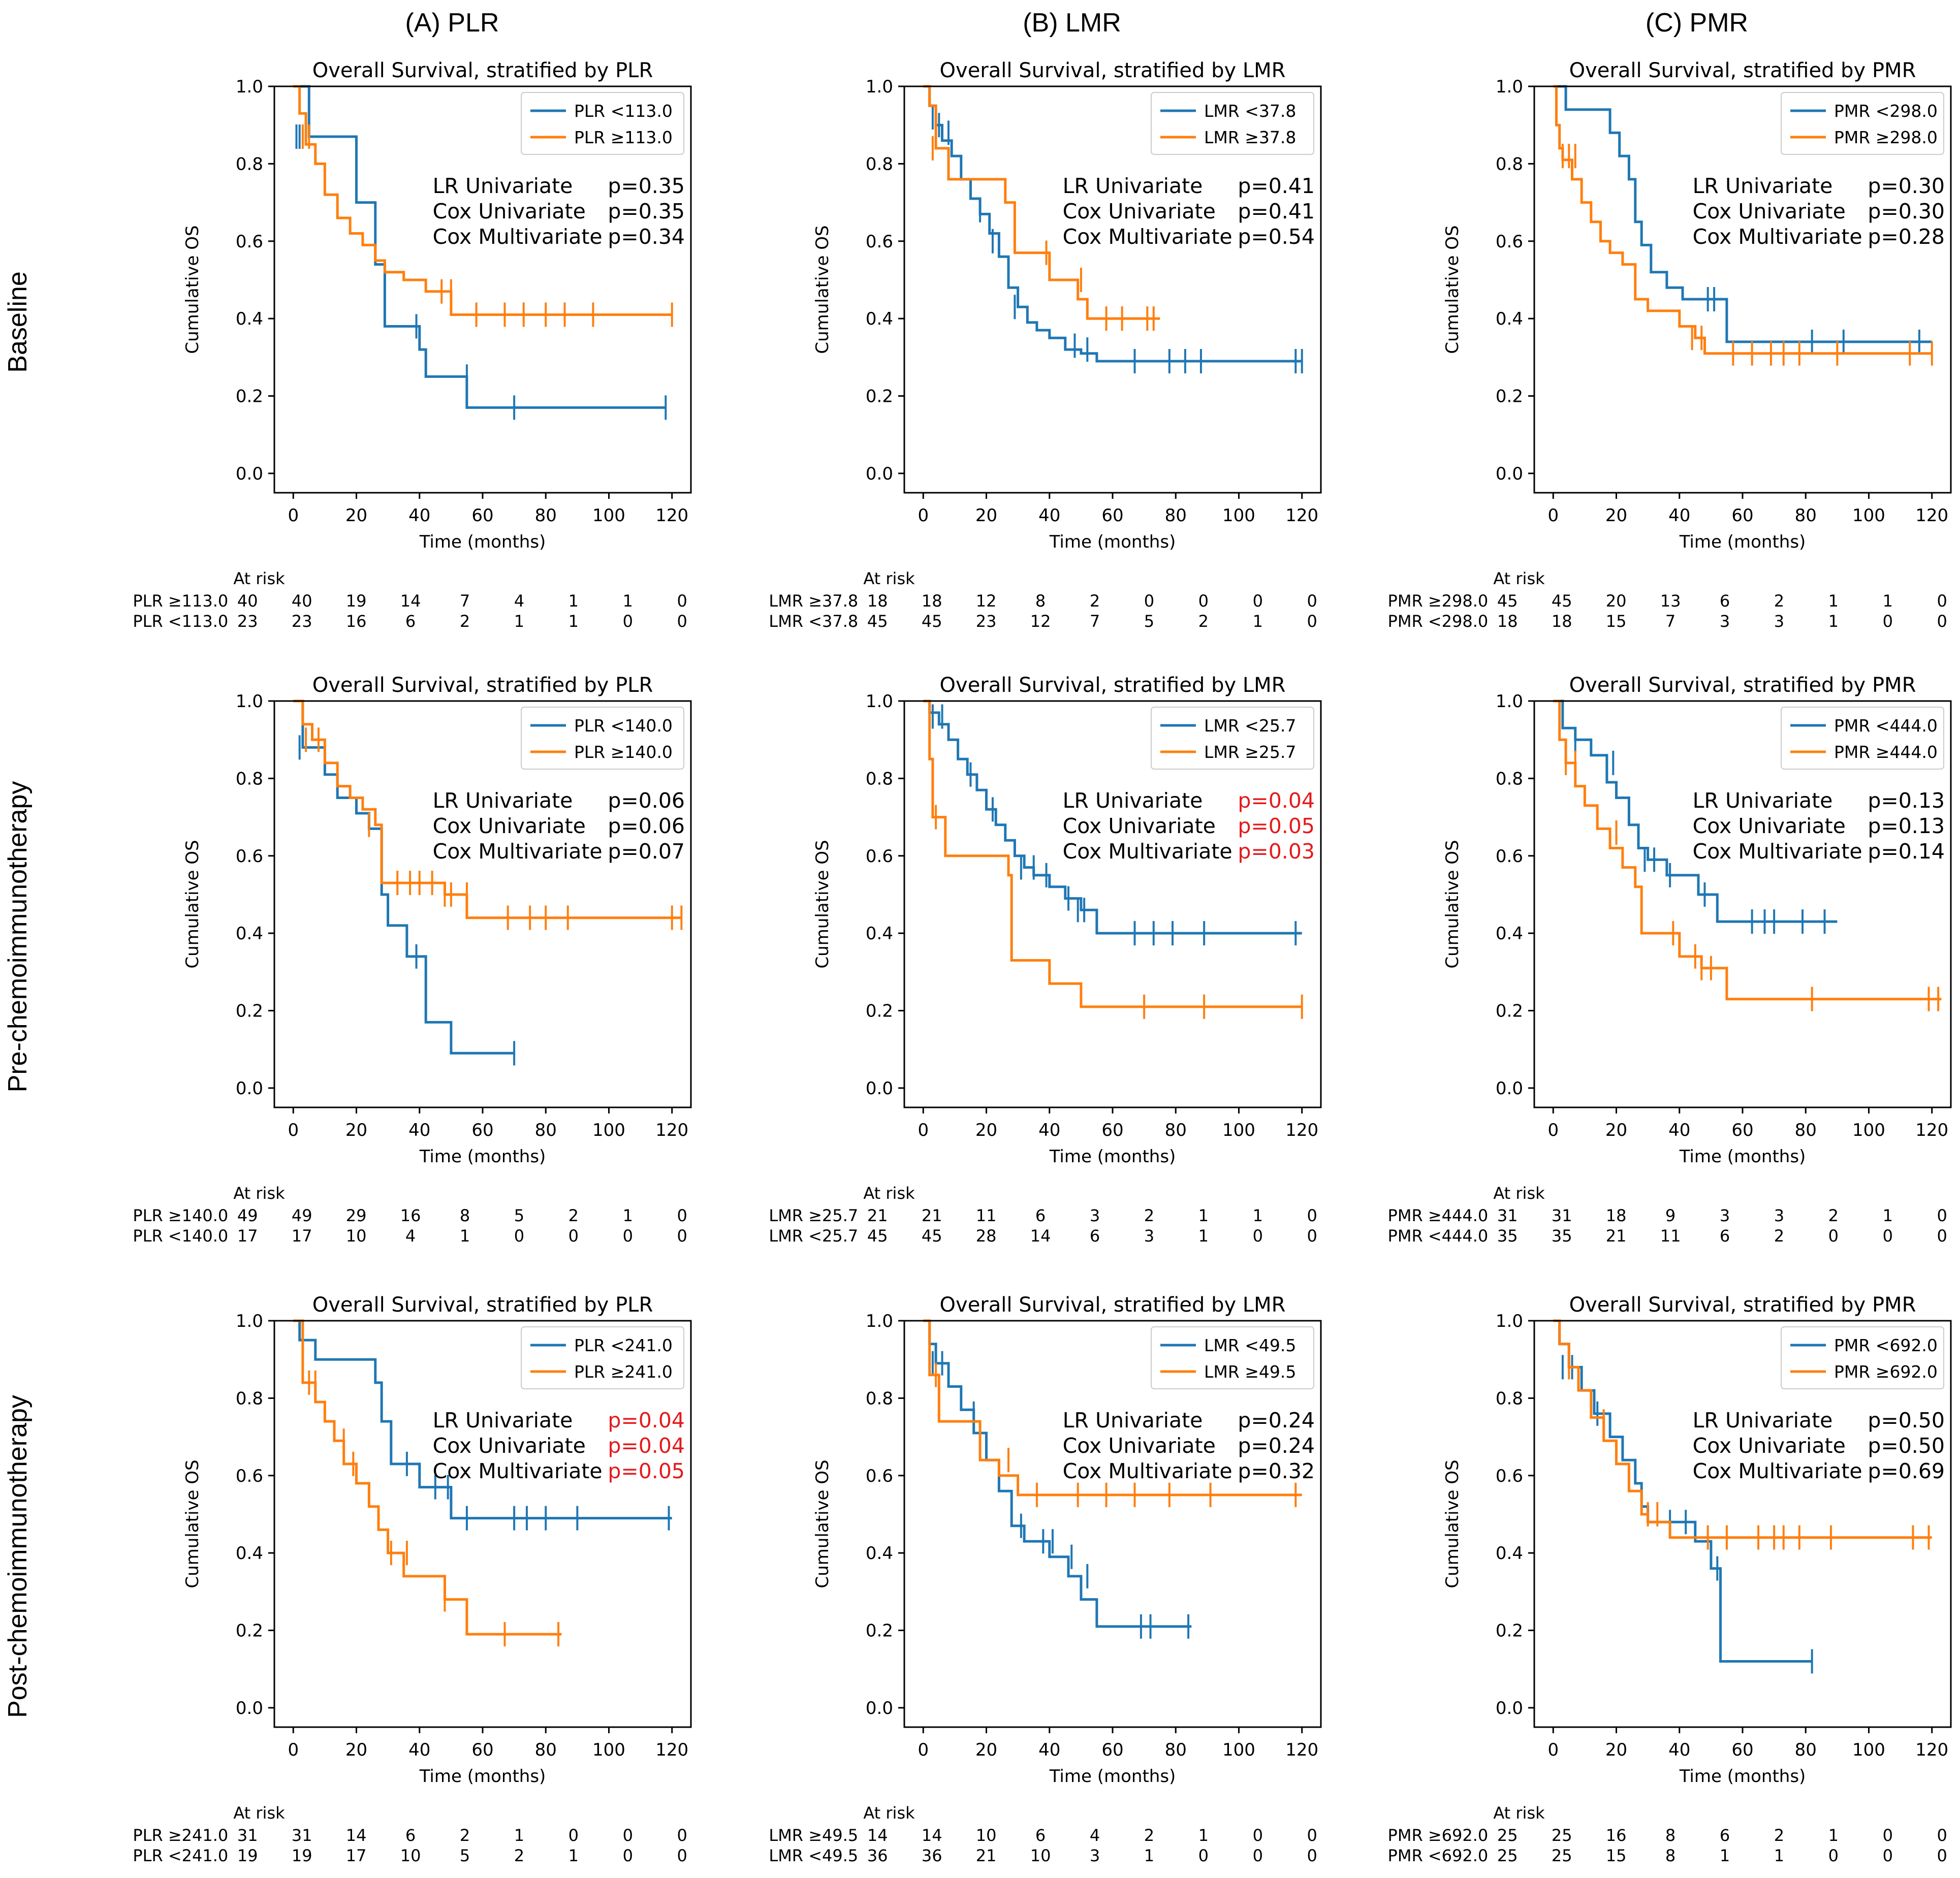 This screenshot has width=1960, height=1878. What do you see at coordinates (646, 1471) in the screenshot?
I see `stat-p-value: p=0.05` at bounding box center [646, 1471].